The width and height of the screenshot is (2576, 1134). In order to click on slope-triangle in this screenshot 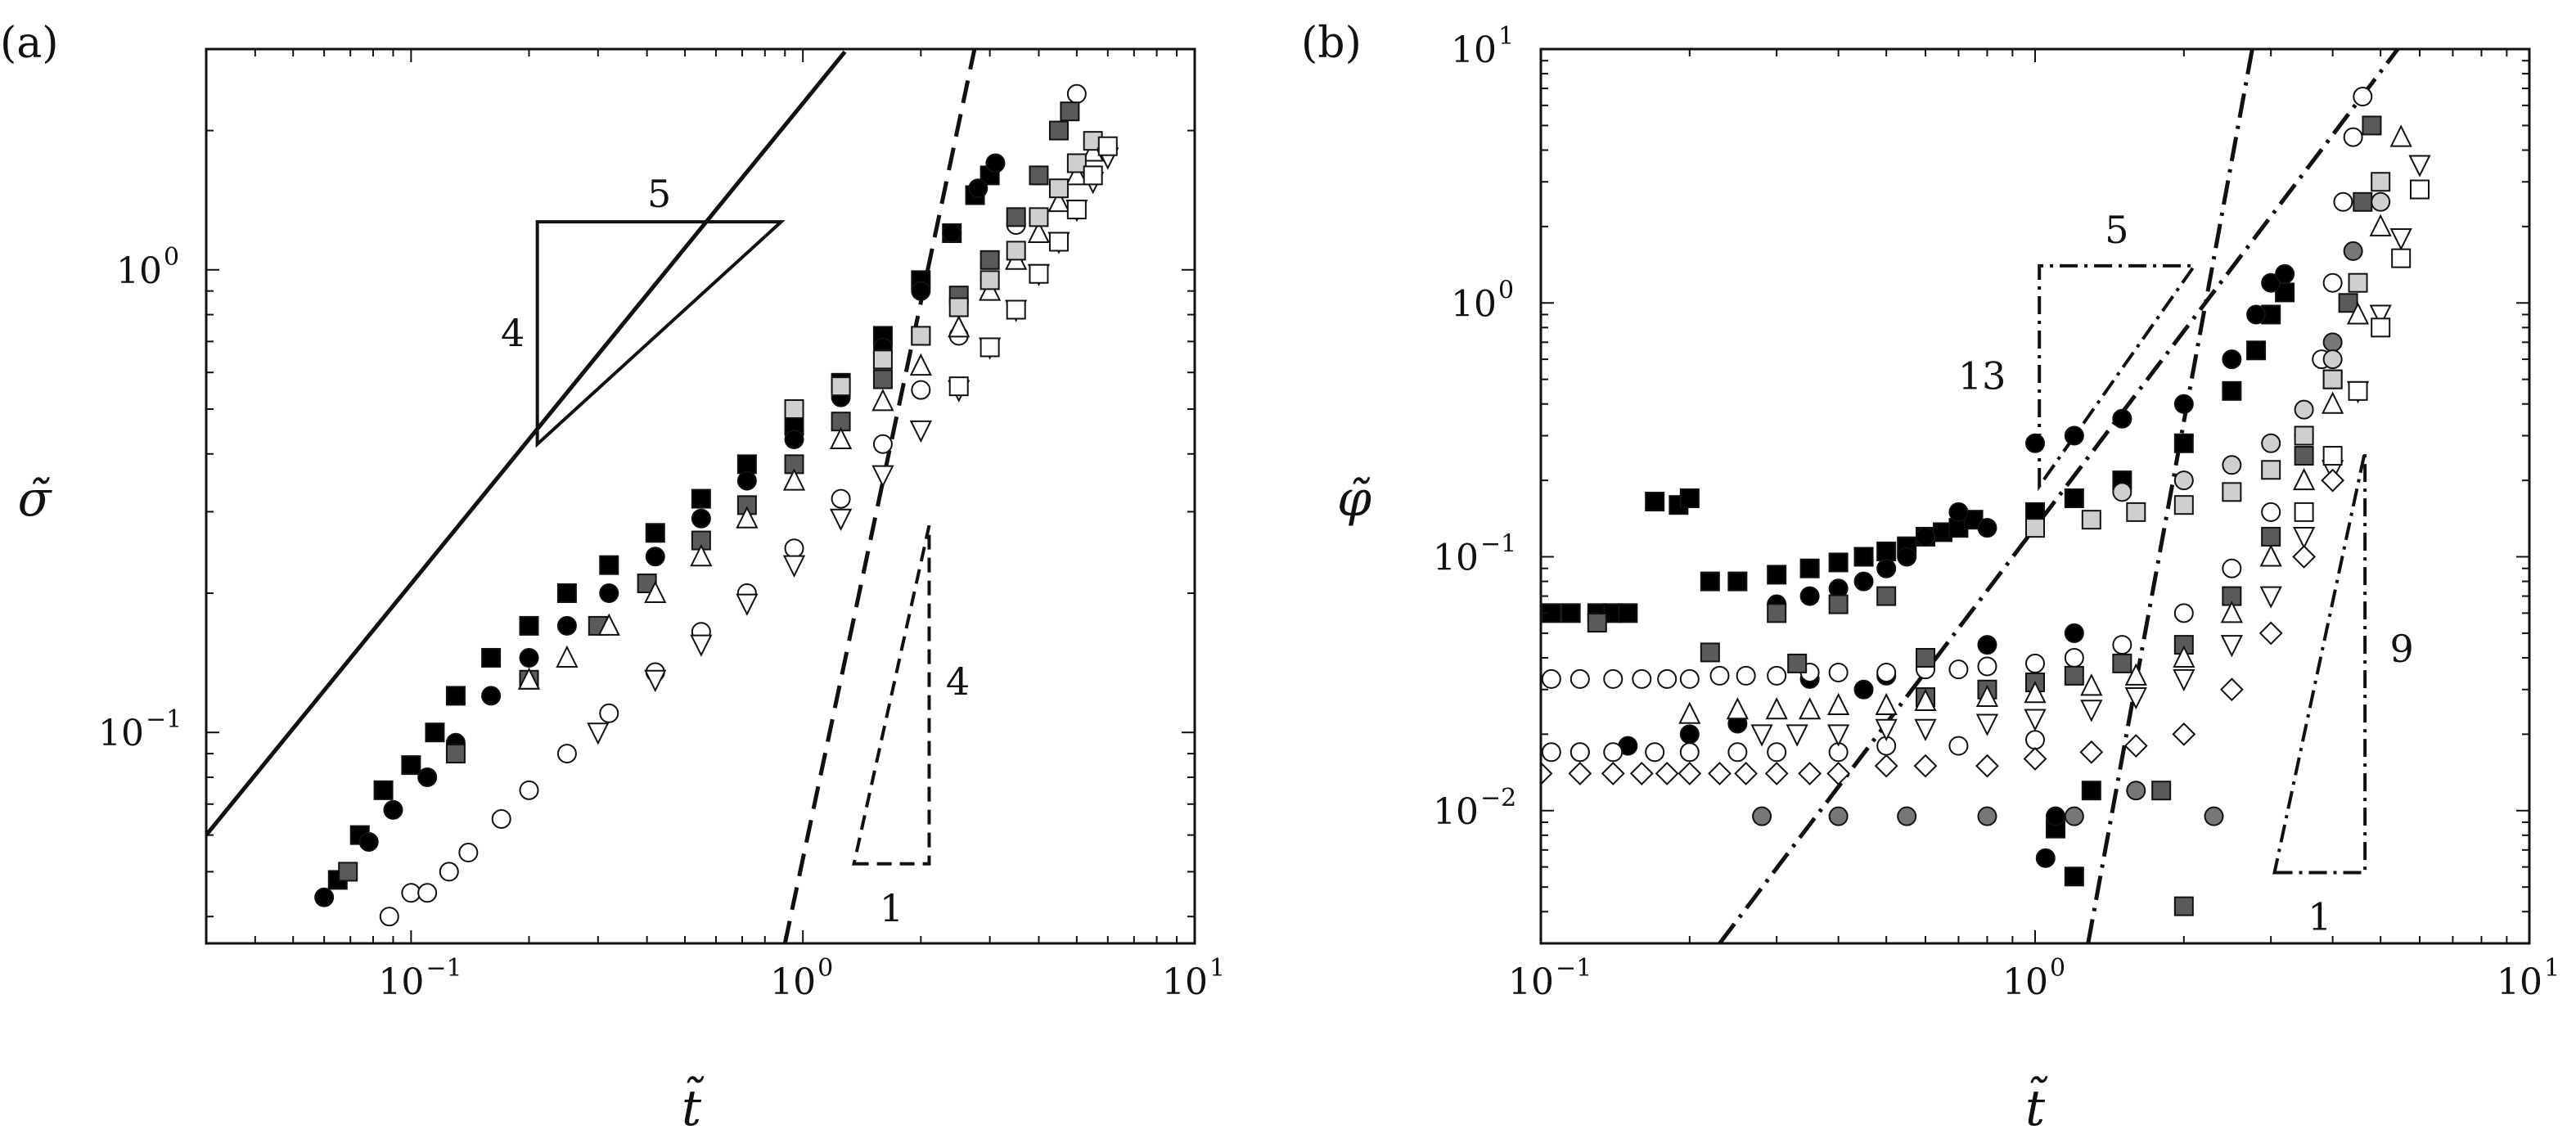, I will do `click(2319, 663)`.